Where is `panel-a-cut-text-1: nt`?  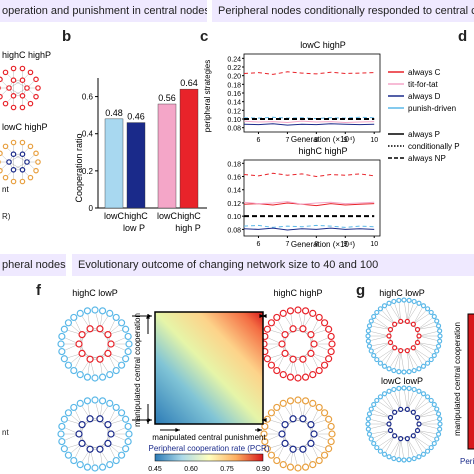
panel-a-cut-text-1: nt is located at coordinates (5, 189).